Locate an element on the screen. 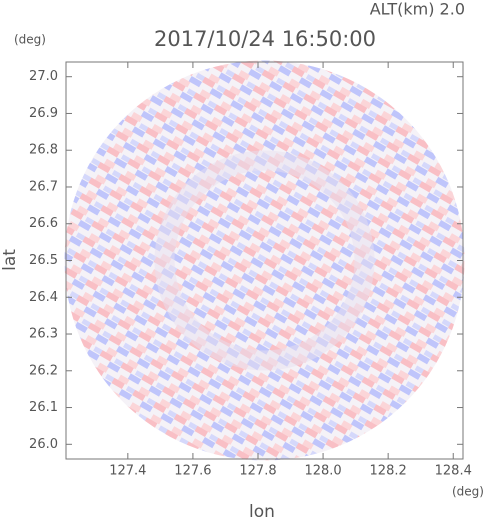 This screenshot has height=521, width=491. x-tick-label: 128.4 is located at coordinates (453, 471).